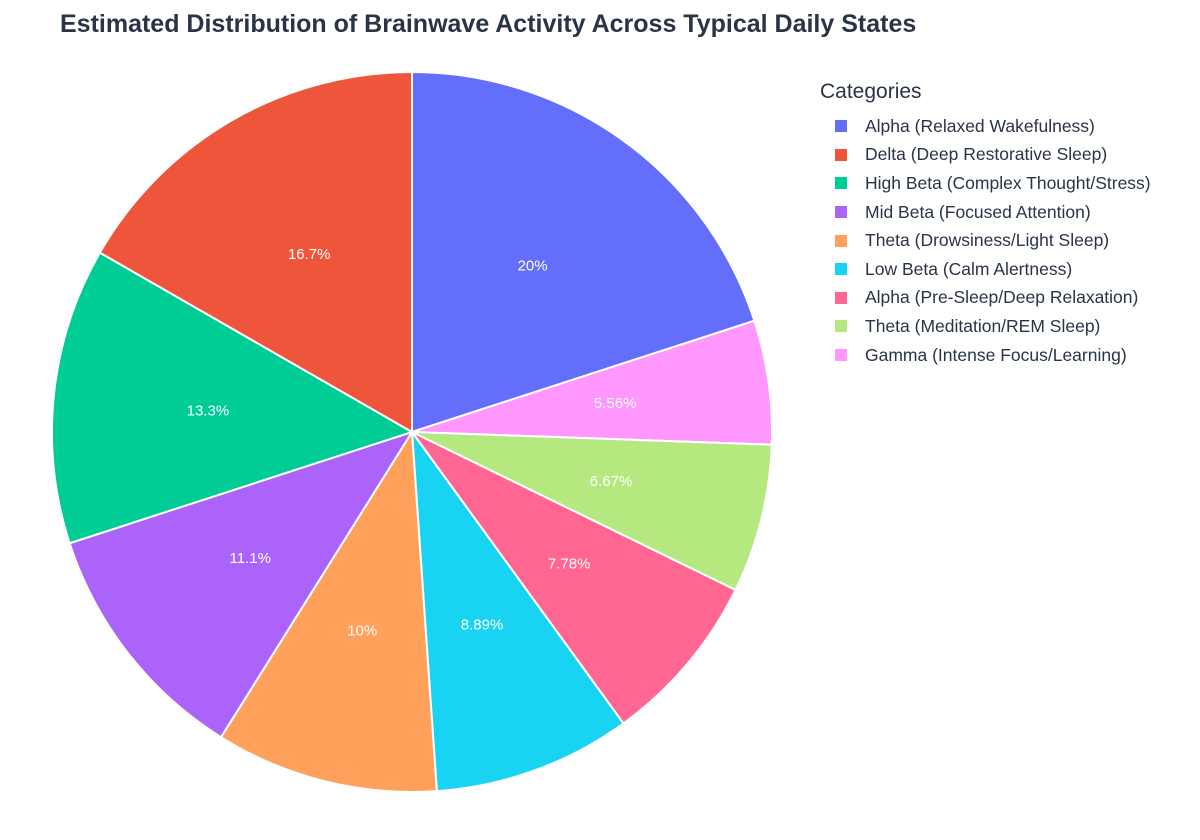  Describe the element at coordinates (592, 511) in the screenshot. I see `pie-slice-theta-meditation-rem-sleep` at that location.